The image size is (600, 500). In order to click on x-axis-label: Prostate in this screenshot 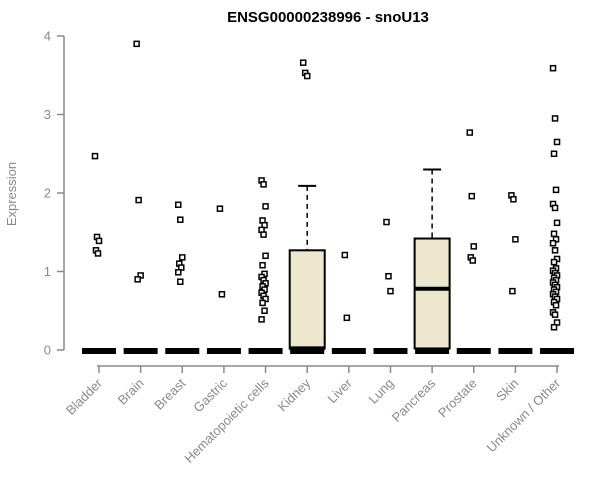, I will do `click(457, 398)`.